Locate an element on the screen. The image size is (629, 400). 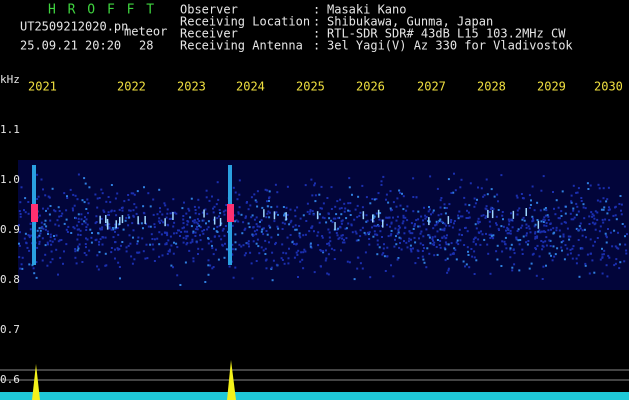
count: 28 is located at coordinates (146, 46).